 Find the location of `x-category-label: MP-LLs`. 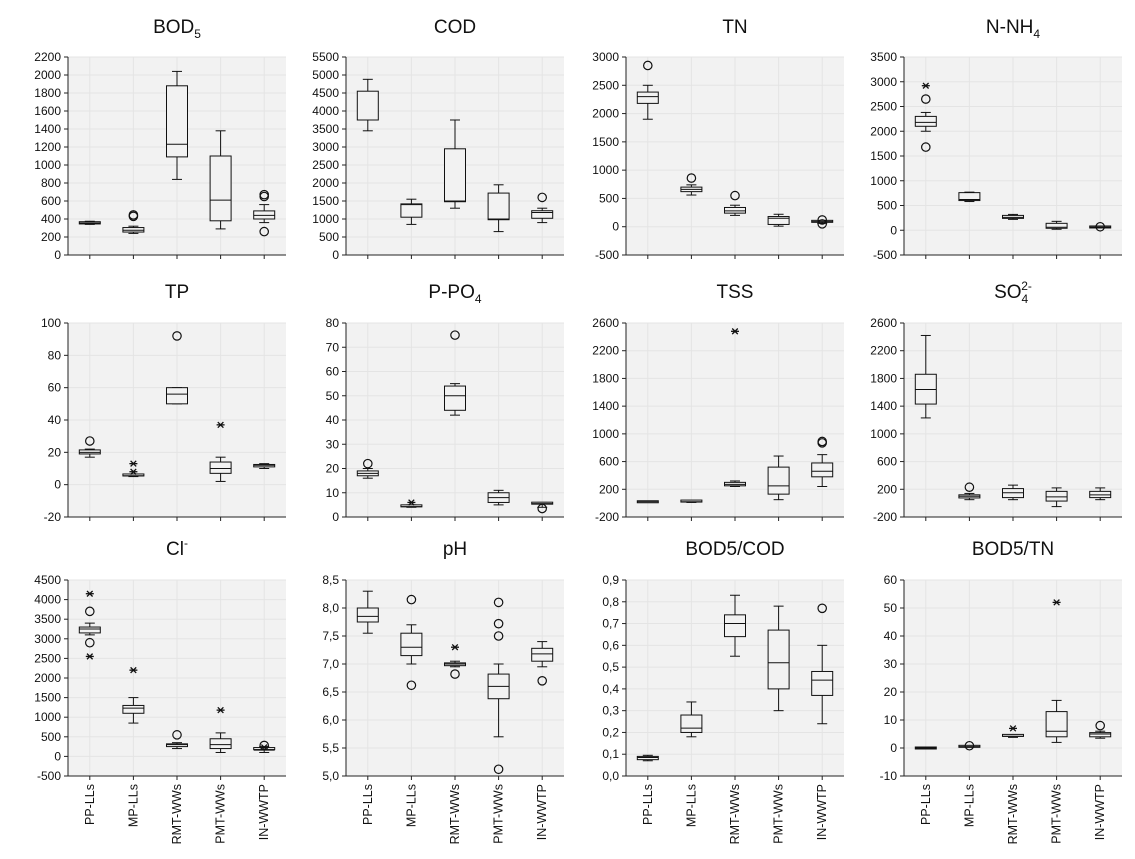

x-category-label: MP-LLs is located at coordinates (969, 805).